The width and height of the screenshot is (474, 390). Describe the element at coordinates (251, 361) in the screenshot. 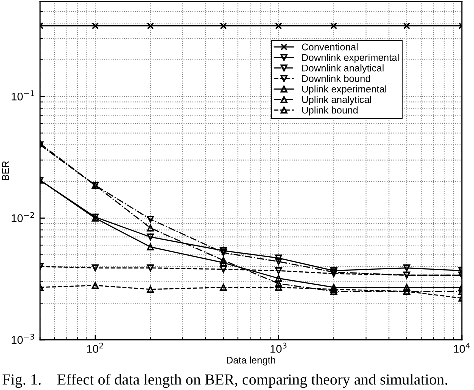

I see `x-axis-title: Data length` at that location.